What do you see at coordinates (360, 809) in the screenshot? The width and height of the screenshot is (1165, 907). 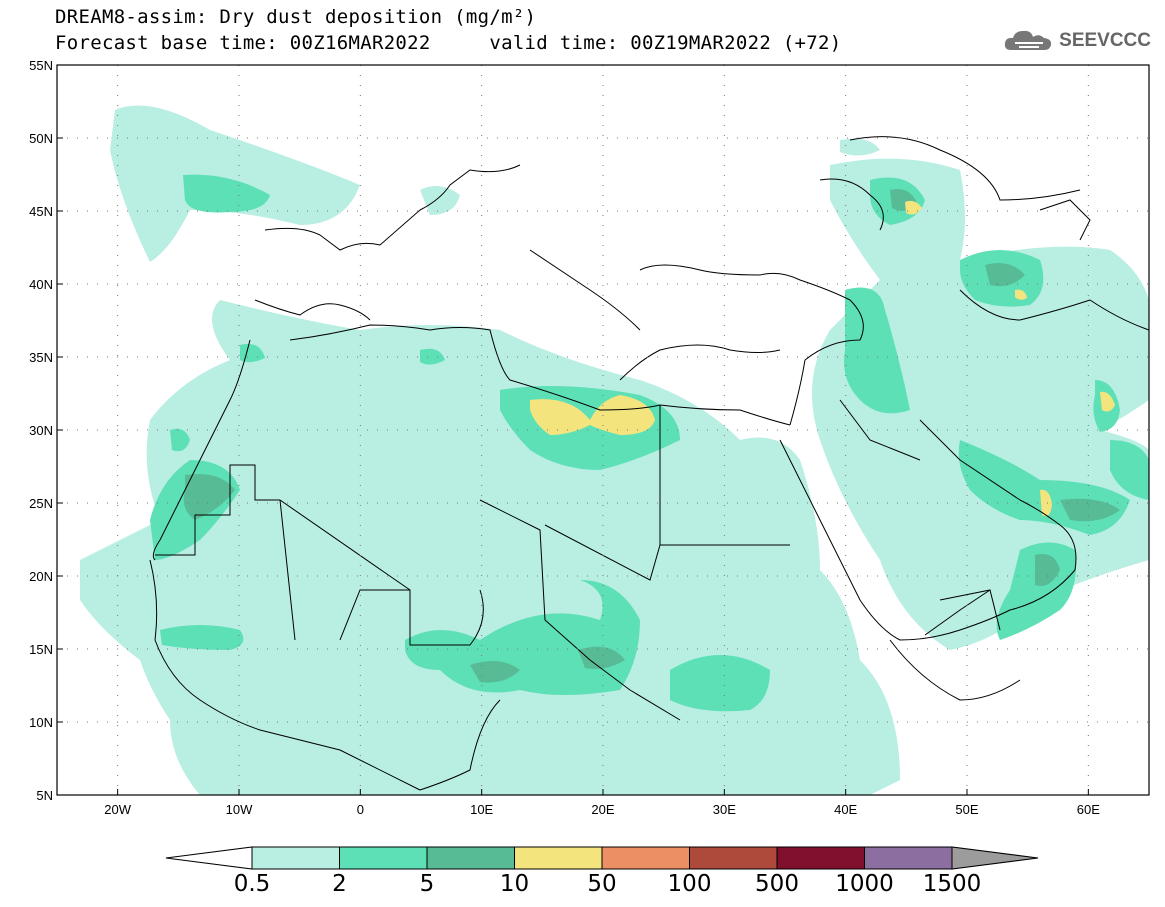 I see `lon-tick-label: 0` at bounding box center [360, 809].